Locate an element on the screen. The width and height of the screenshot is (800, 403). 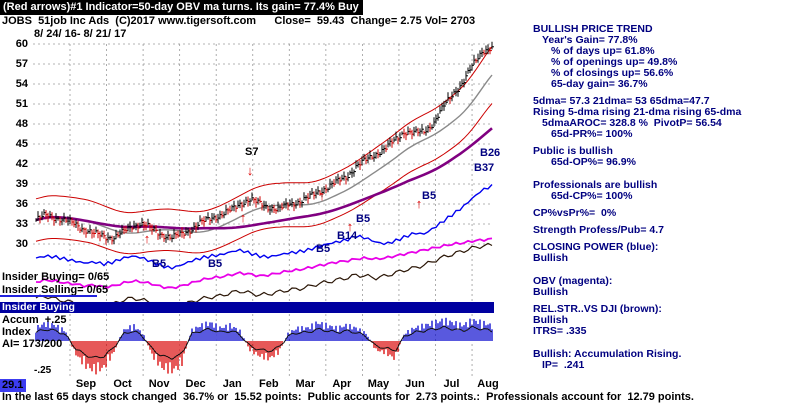
analysis-line: Bullish: Accumulation Rising. is located at coordinates (607, 354).